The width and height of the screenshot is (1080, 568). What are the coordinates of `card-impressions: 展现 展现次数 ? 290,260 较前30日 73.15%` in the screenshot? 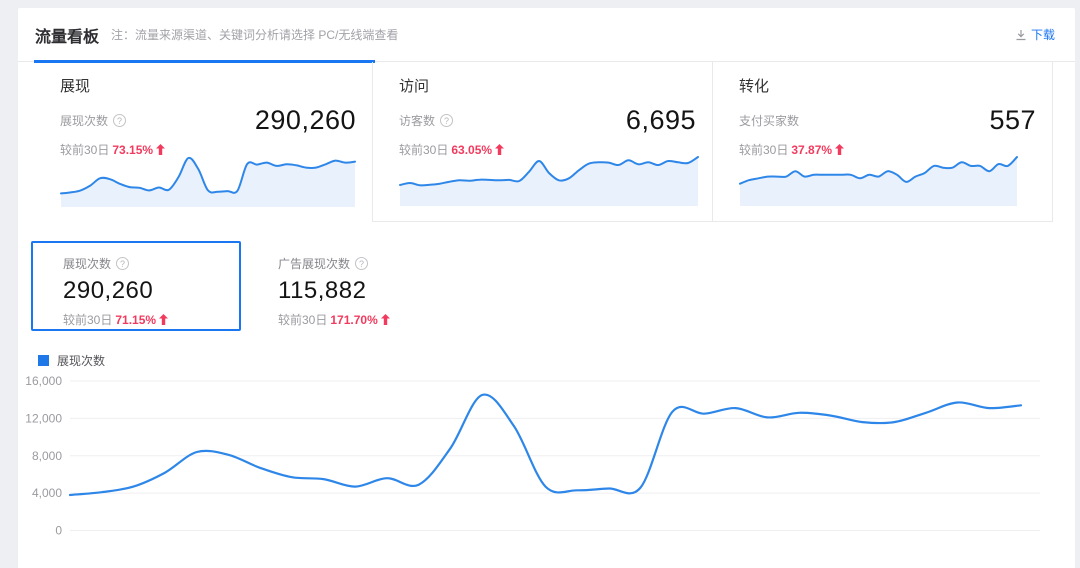 It's located at (203, 142).